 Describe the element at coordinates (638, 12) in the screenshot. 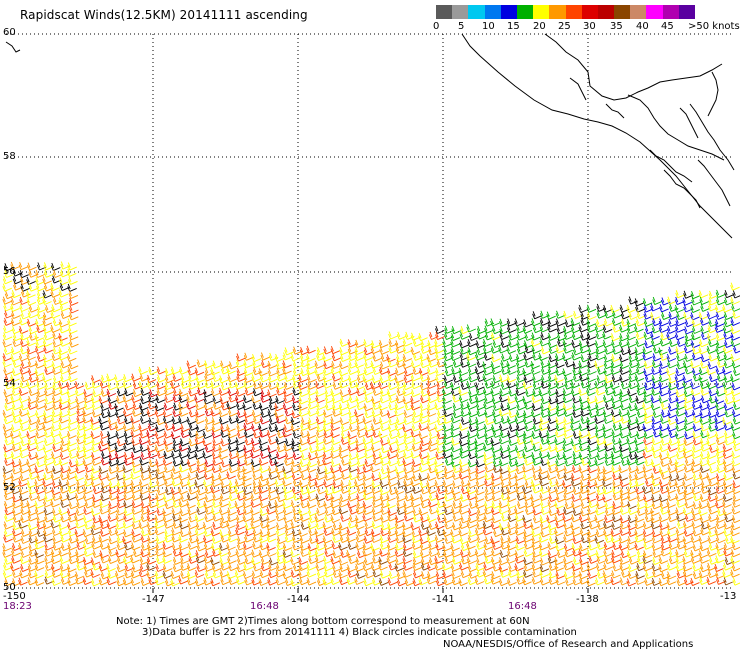

I see `colorbar-segment` at that location.